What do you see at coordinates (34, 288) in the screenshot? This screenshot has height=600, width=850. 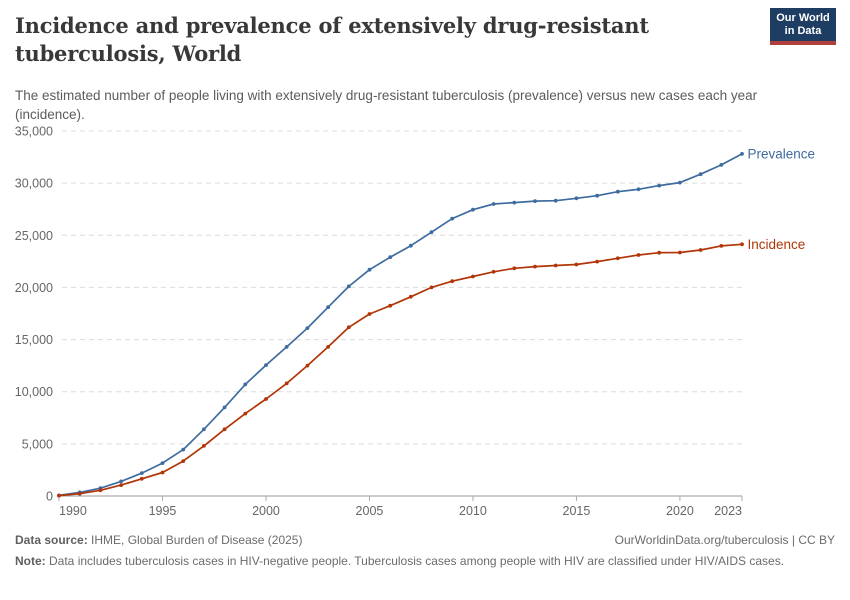 I see `y-axis-tick-label: 20,000` at bounding box center [34, 288].